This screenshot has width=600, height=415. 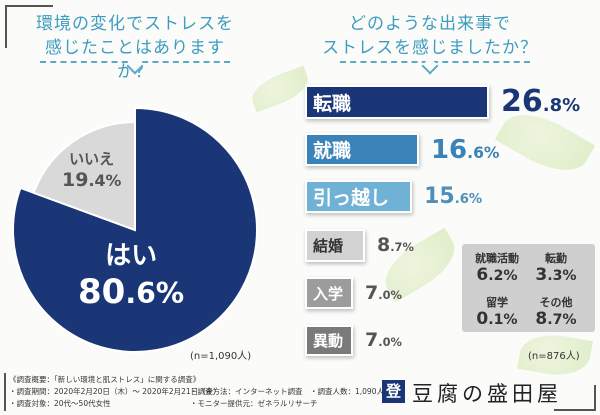 I want to click on bar-2: 引っ越し, so click(x=359, y=196).